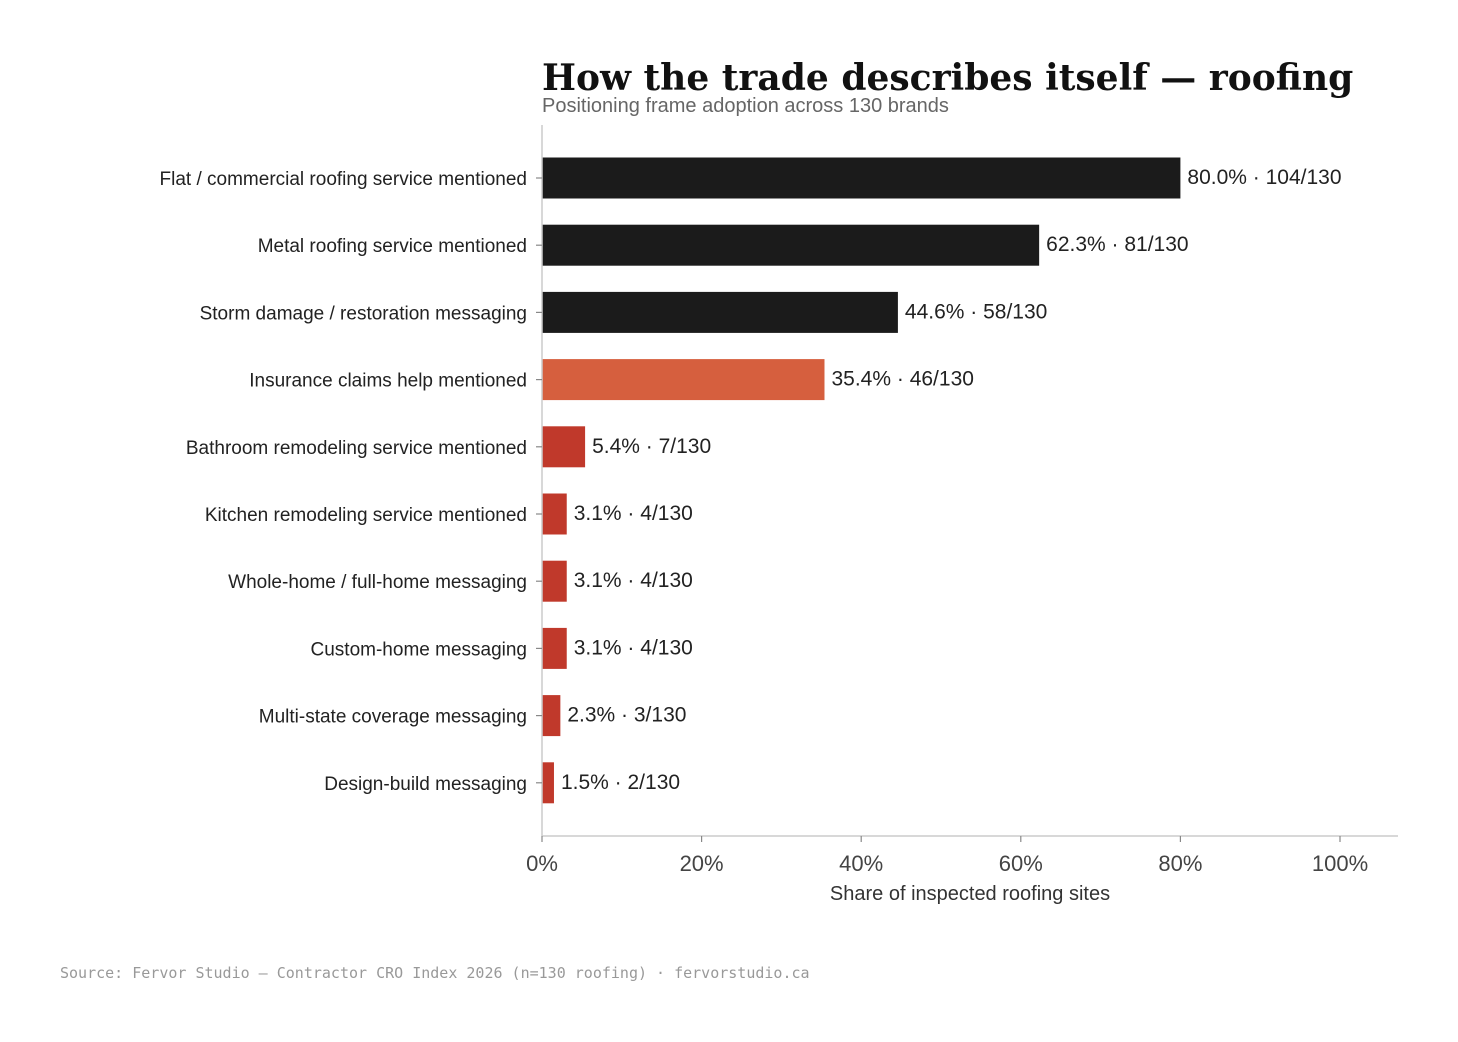  Describe the element at coordinates (419, 649) in the screenshot. I see `category-label: Custom-home messaging` at that location.